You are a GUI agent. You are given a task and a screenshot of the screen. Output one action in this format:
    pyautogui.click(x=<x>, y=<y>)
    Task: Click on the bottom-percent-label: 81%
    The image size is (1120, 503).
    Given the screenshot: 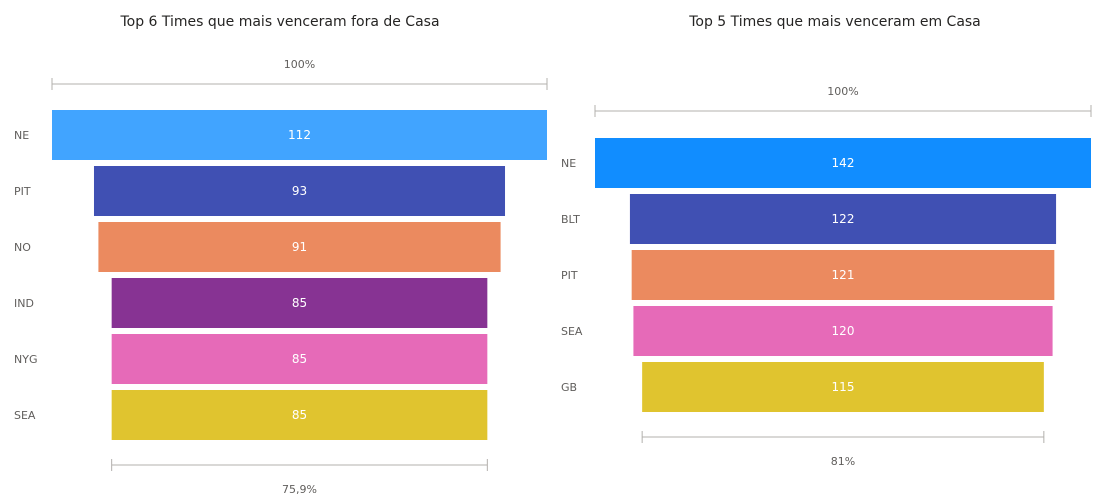 What is the action you would take?
    pyautogui.click(x=843, y=461)
    